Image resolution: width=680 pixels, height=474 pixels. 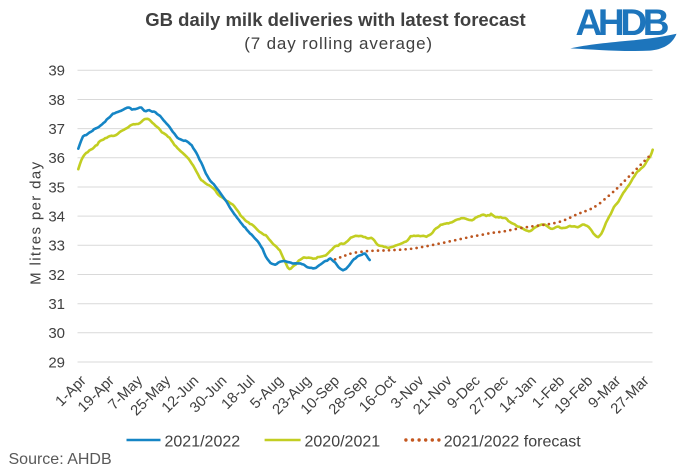 What do you see at coordinates (56, 71) in the screenshot?
I see `svg-text: 39` at bounding box center [56, 71].